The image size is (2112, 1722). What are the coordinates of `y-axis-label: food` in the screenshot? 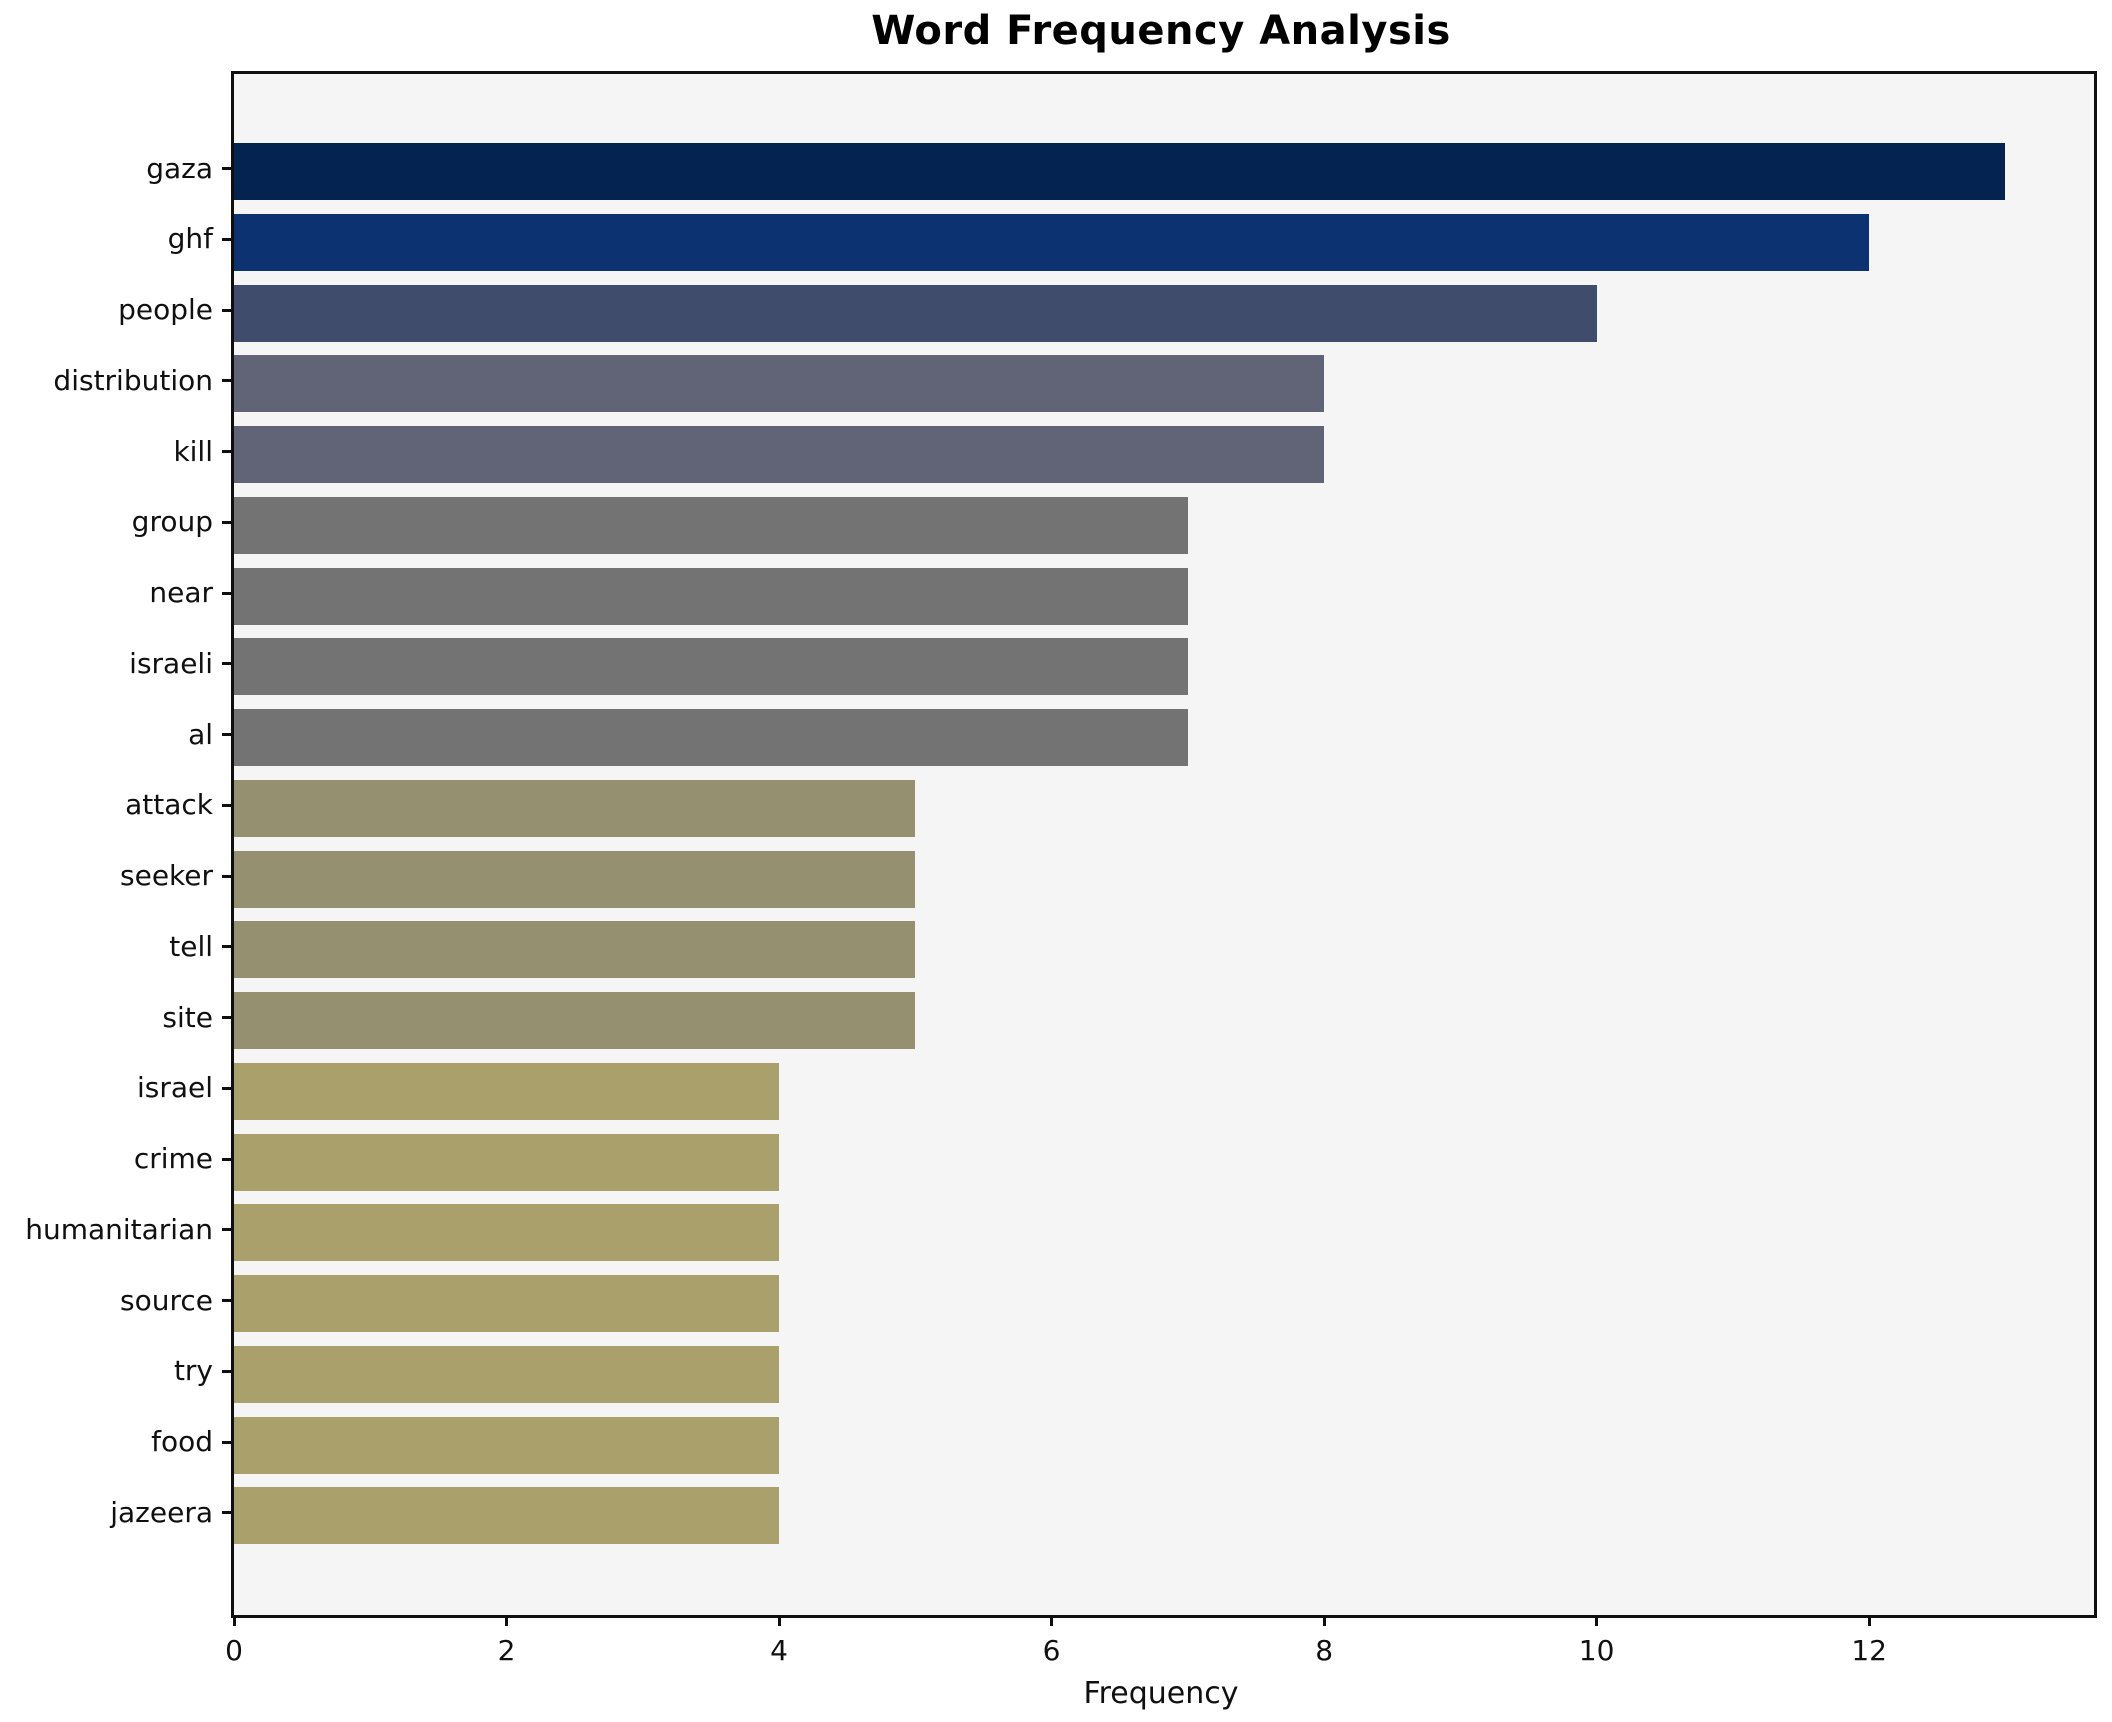 It's located at (182, 1441).